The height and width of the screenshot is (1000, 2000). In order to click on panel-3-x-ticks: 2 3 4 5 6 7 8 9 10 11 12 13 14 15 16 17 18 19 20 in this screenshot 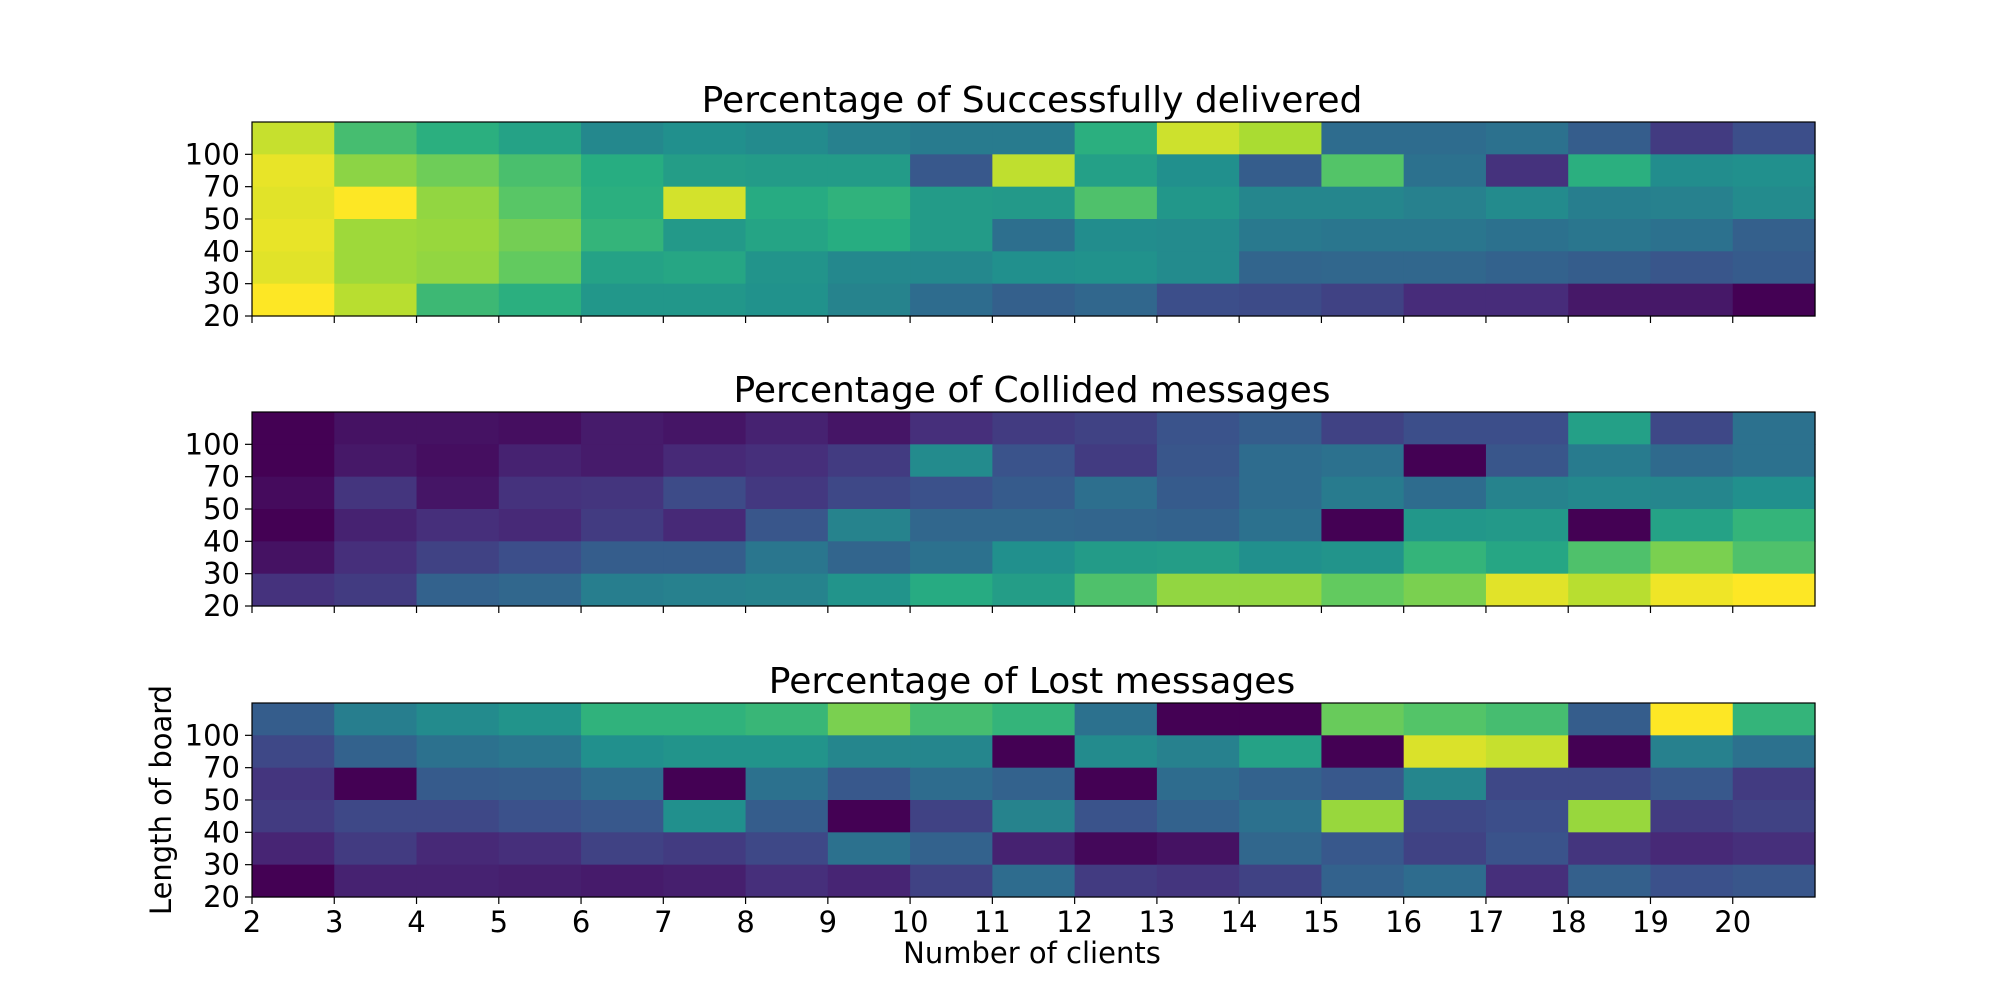, I will do `click(997, 918)`.